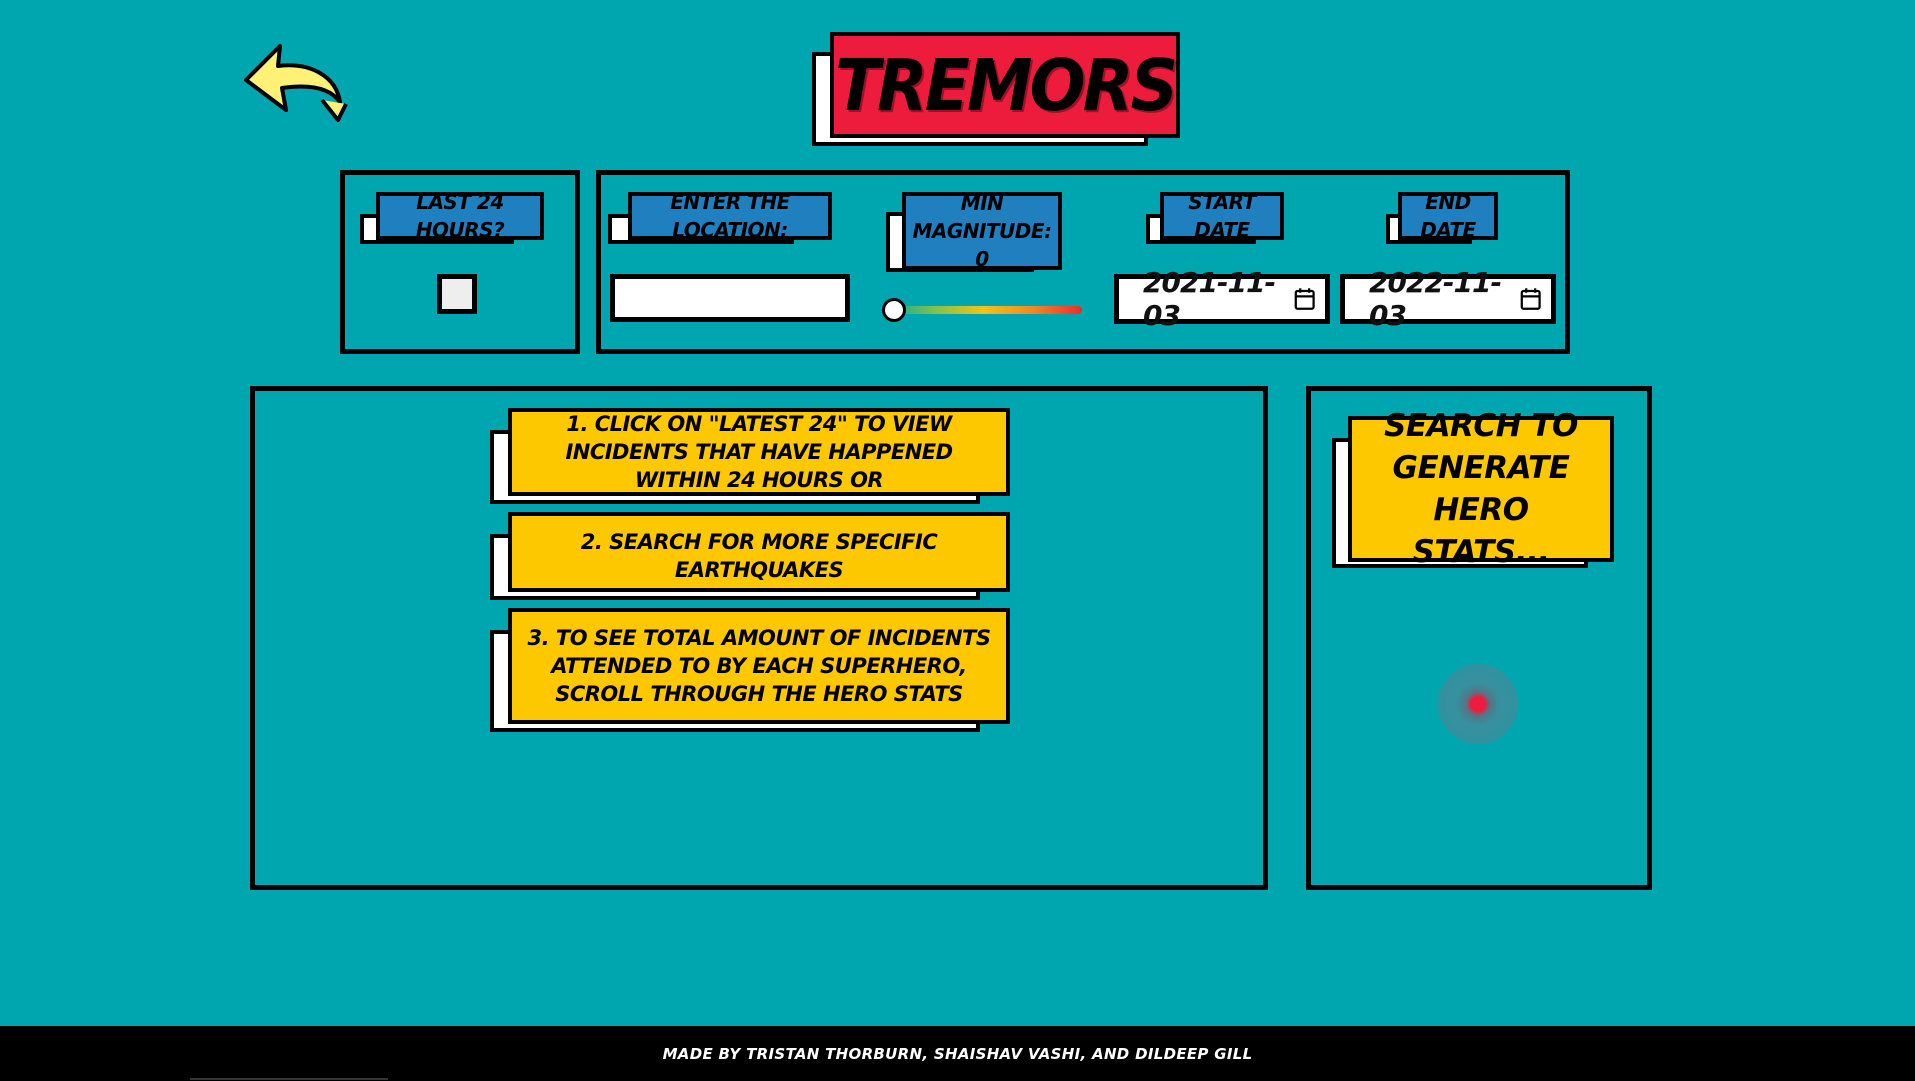 This screenshot has width=1915, height=1081. I want to click on instruction-card-2: 2. SEARCH FOR MORE SPECIFIC EARTHQUAKES, so click(750, 557).